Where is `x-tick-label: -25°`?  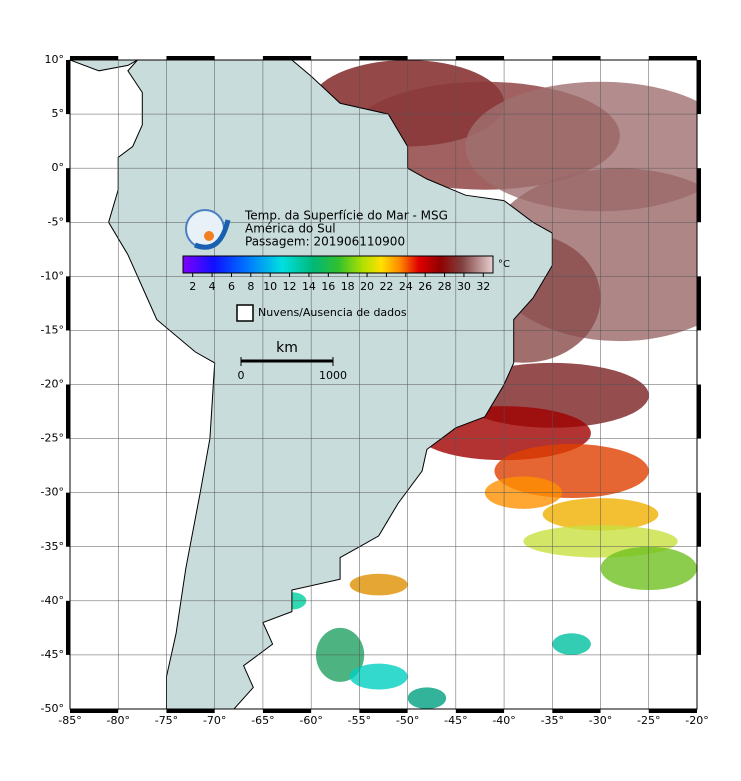
x-tick-label: -25° is located at coordinates (648, 720).